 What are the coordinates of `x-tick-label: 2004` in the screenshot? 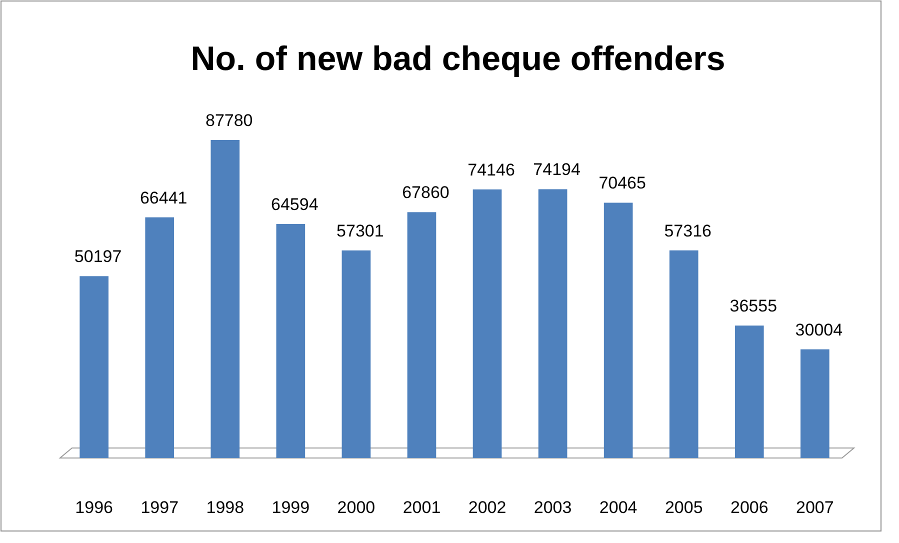 It's located at (618, 508).